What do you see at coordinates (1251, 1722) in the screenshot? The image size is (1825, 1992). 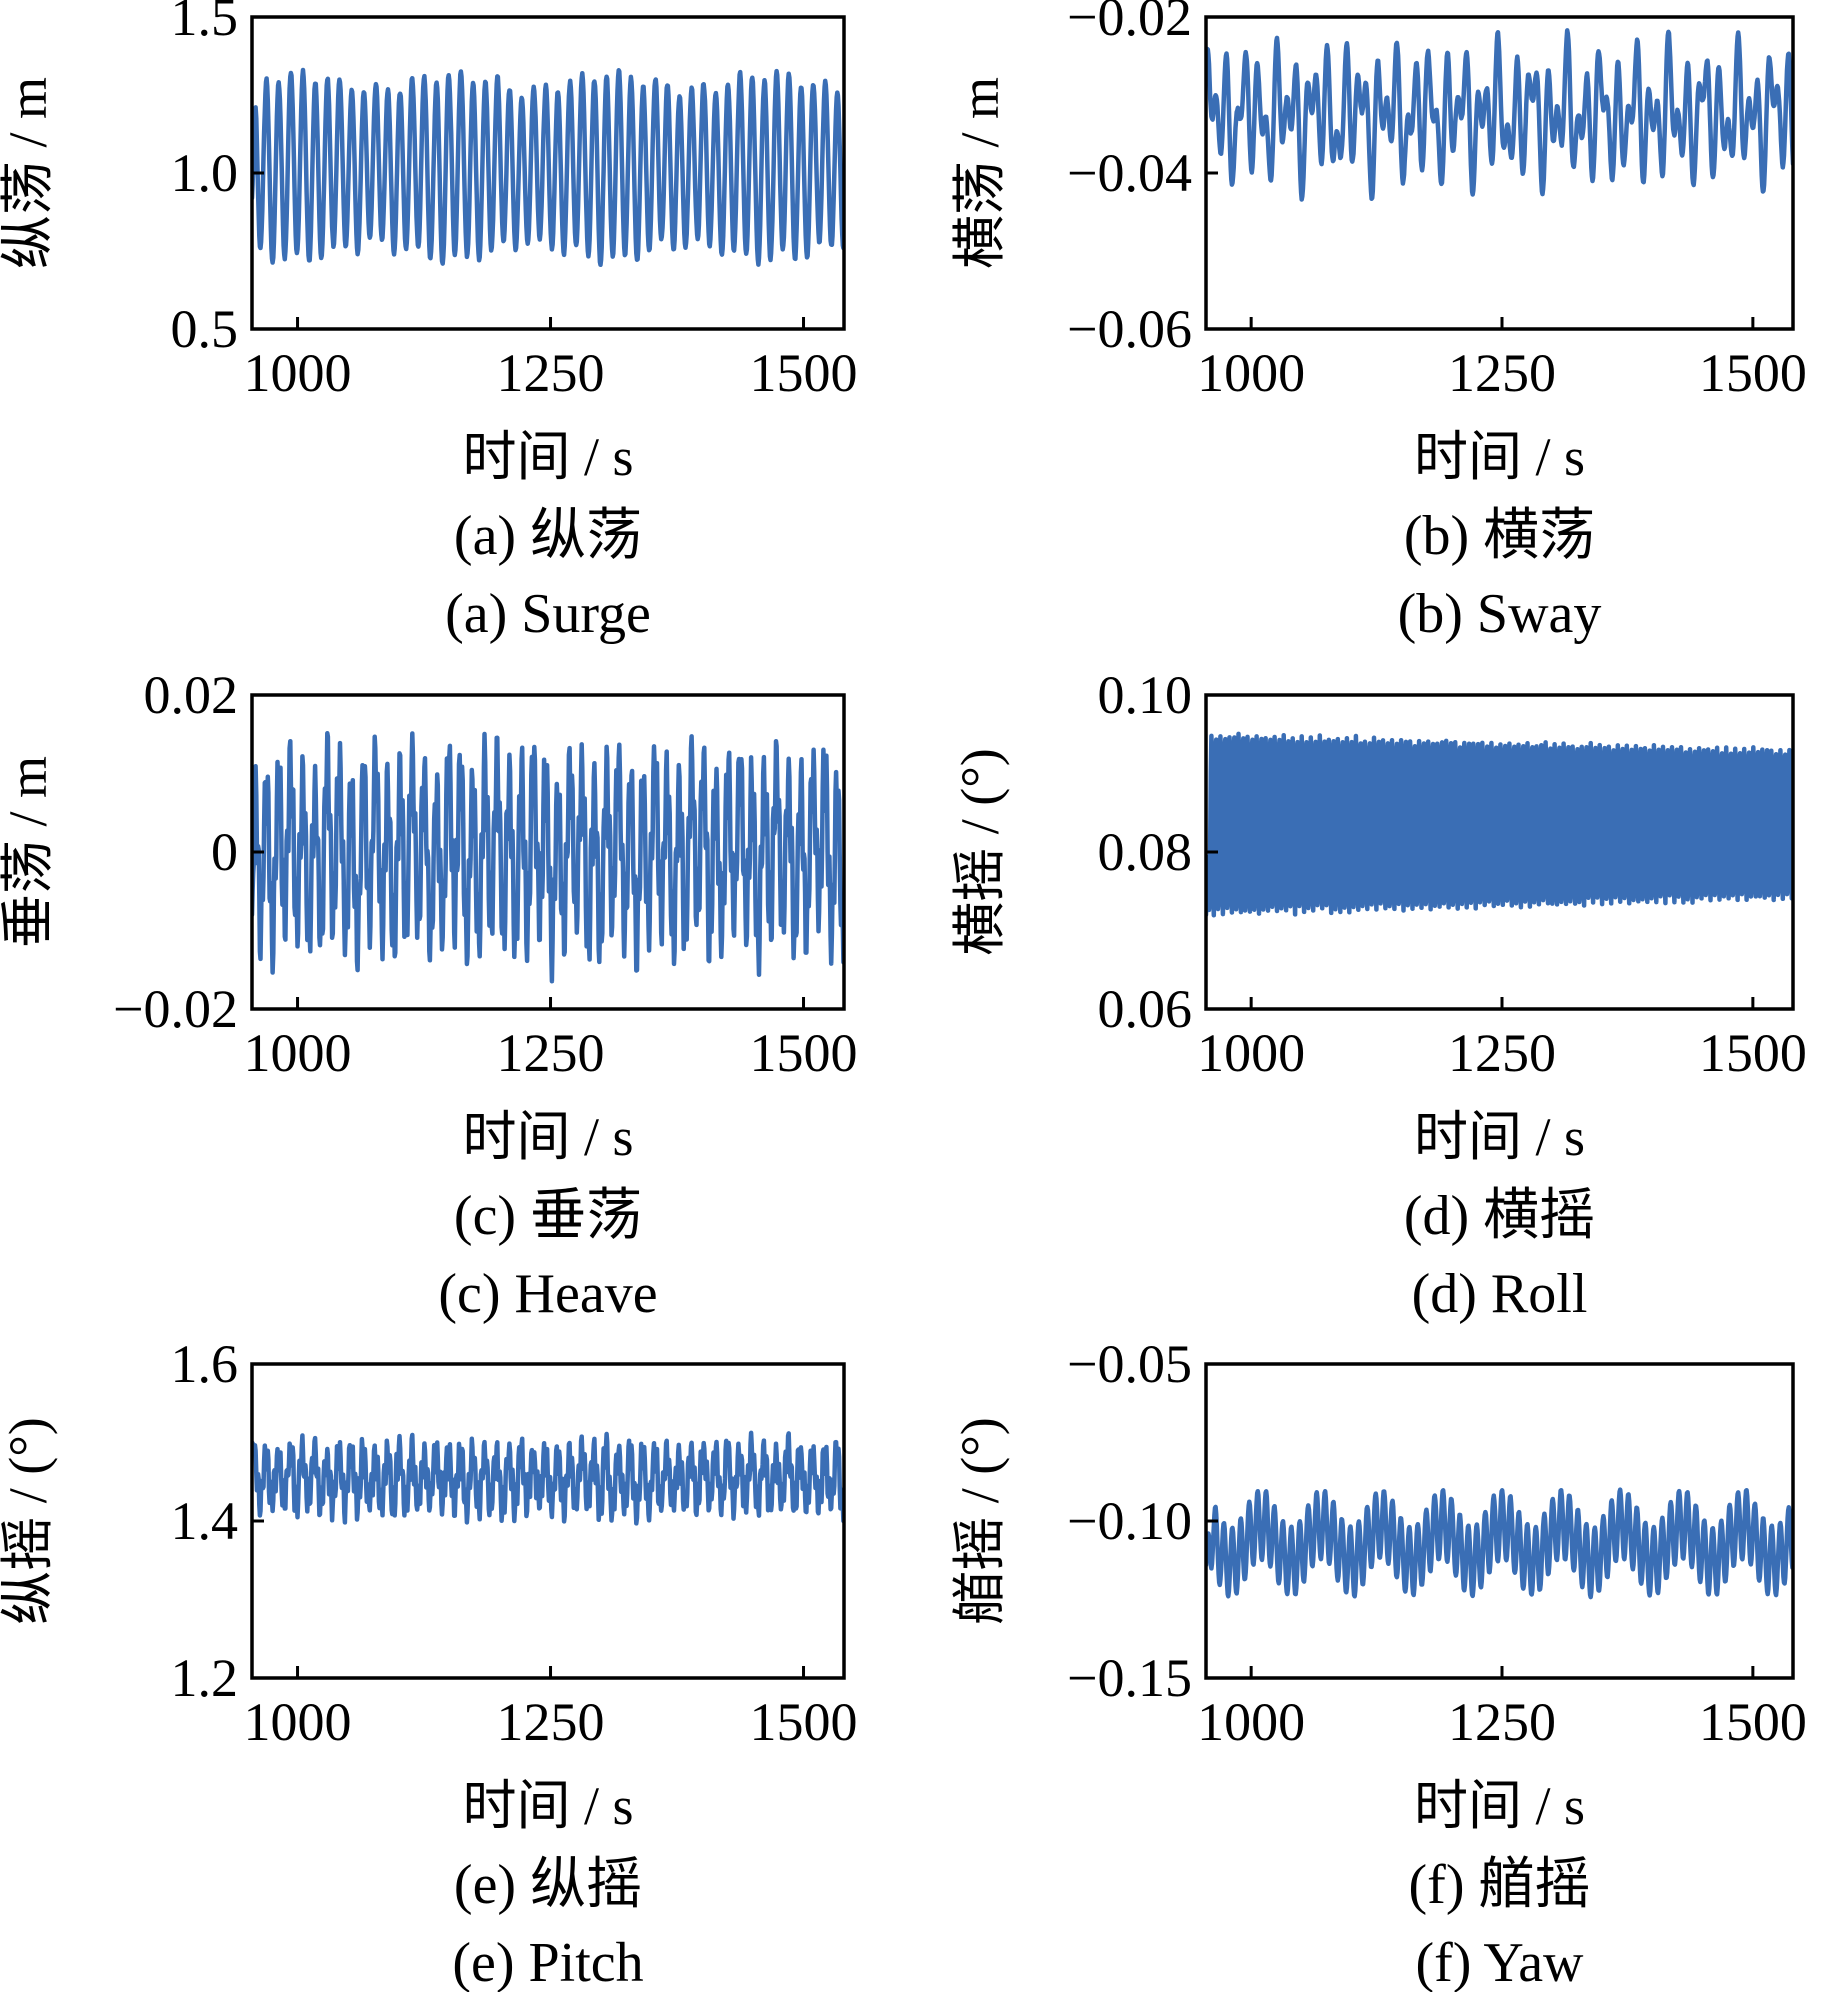 I see `x-tick-label-f: 1000` at bounding box center [1251, 1722].